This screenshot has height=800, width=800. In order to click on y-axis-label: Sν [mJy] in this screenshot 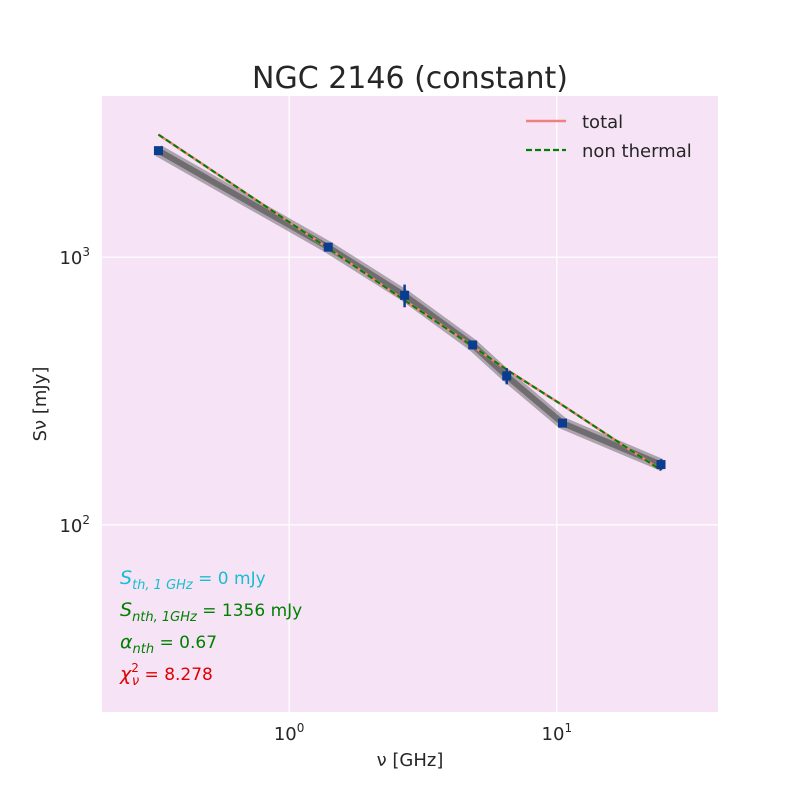, I will do `click(40, 404)`.